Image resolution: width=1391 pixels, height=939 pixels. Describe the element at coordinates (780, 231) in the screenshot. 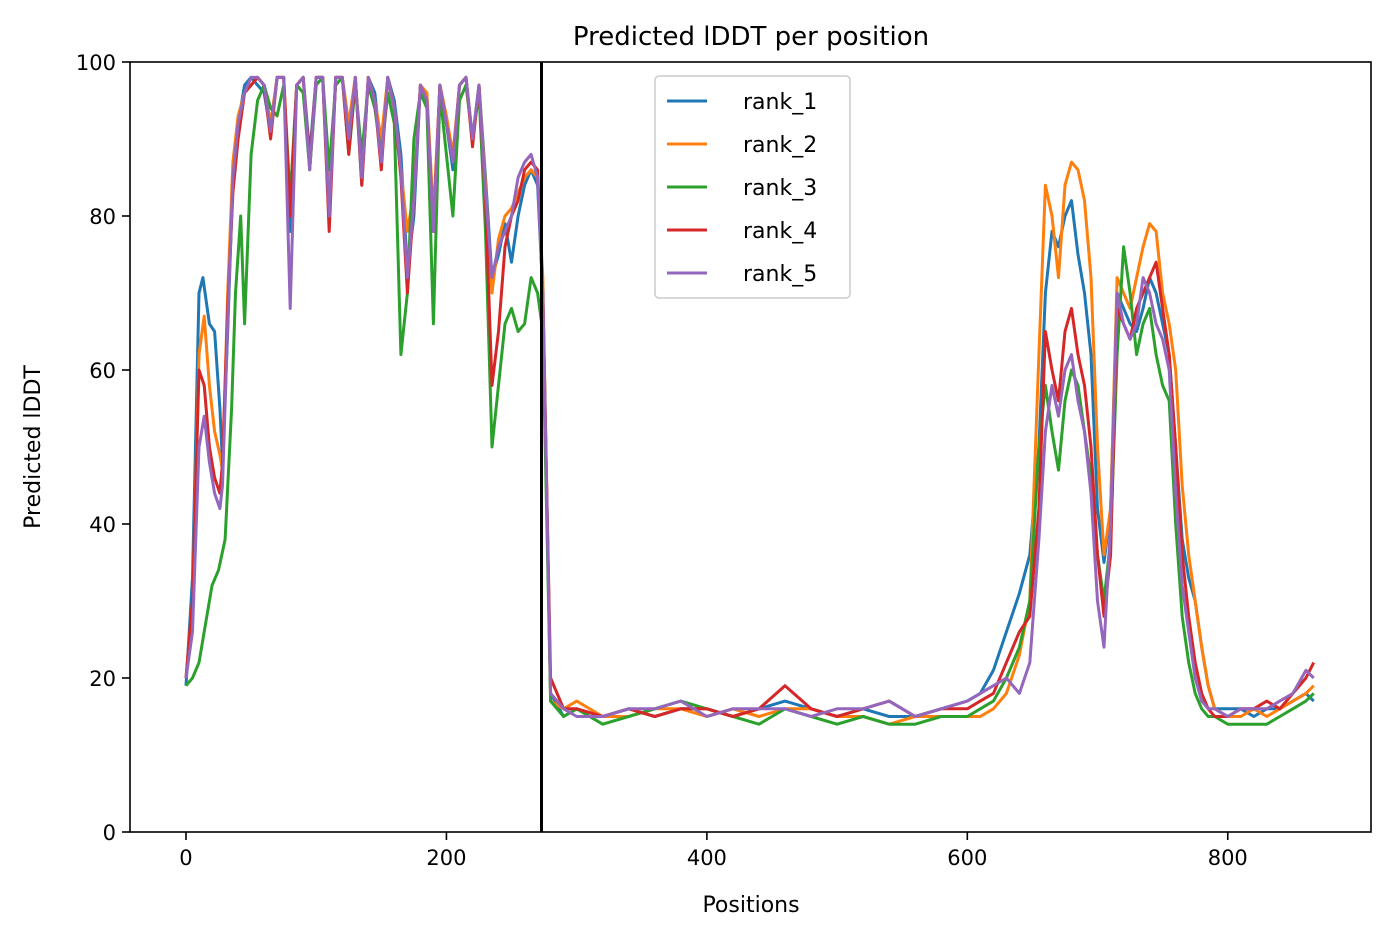

I see `legend-label-rank_4: rank_4` at that location.